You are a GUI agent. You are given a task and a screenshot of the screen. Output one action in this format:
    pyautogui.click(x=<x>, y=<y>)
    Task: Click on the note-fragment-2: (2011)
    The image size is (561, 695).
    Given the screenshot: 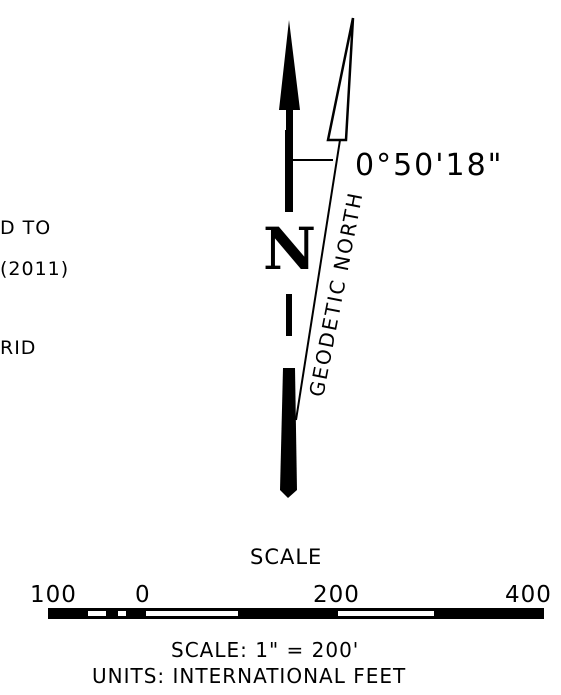 What is the action you would take?
    pyautogui.click(x=35, y=269)
    